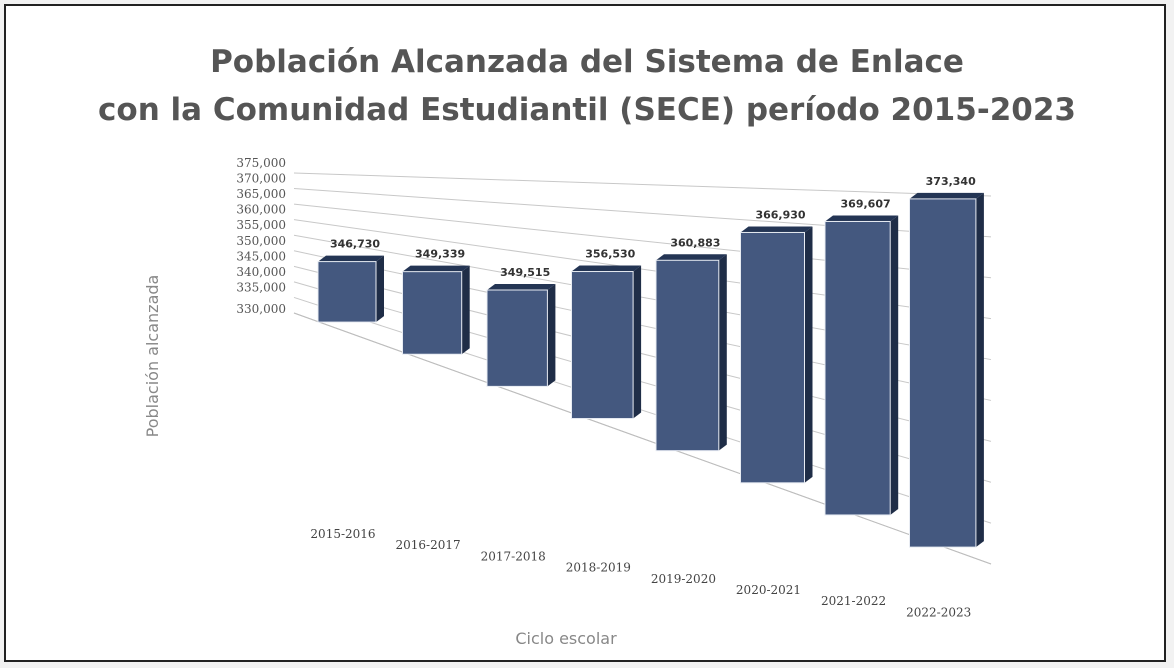 This screenshot has height=668, width=1174. What do you see at coordinates (566, 638) in the screenshot?
I see `x-axis-title: Ciclo escolar` at bounding box center [566, 638].